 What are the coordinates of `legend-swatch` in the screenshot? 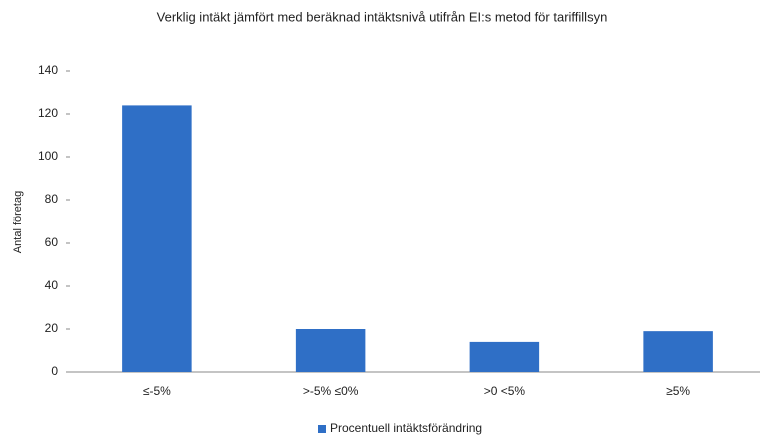 It's located at (322, 429).